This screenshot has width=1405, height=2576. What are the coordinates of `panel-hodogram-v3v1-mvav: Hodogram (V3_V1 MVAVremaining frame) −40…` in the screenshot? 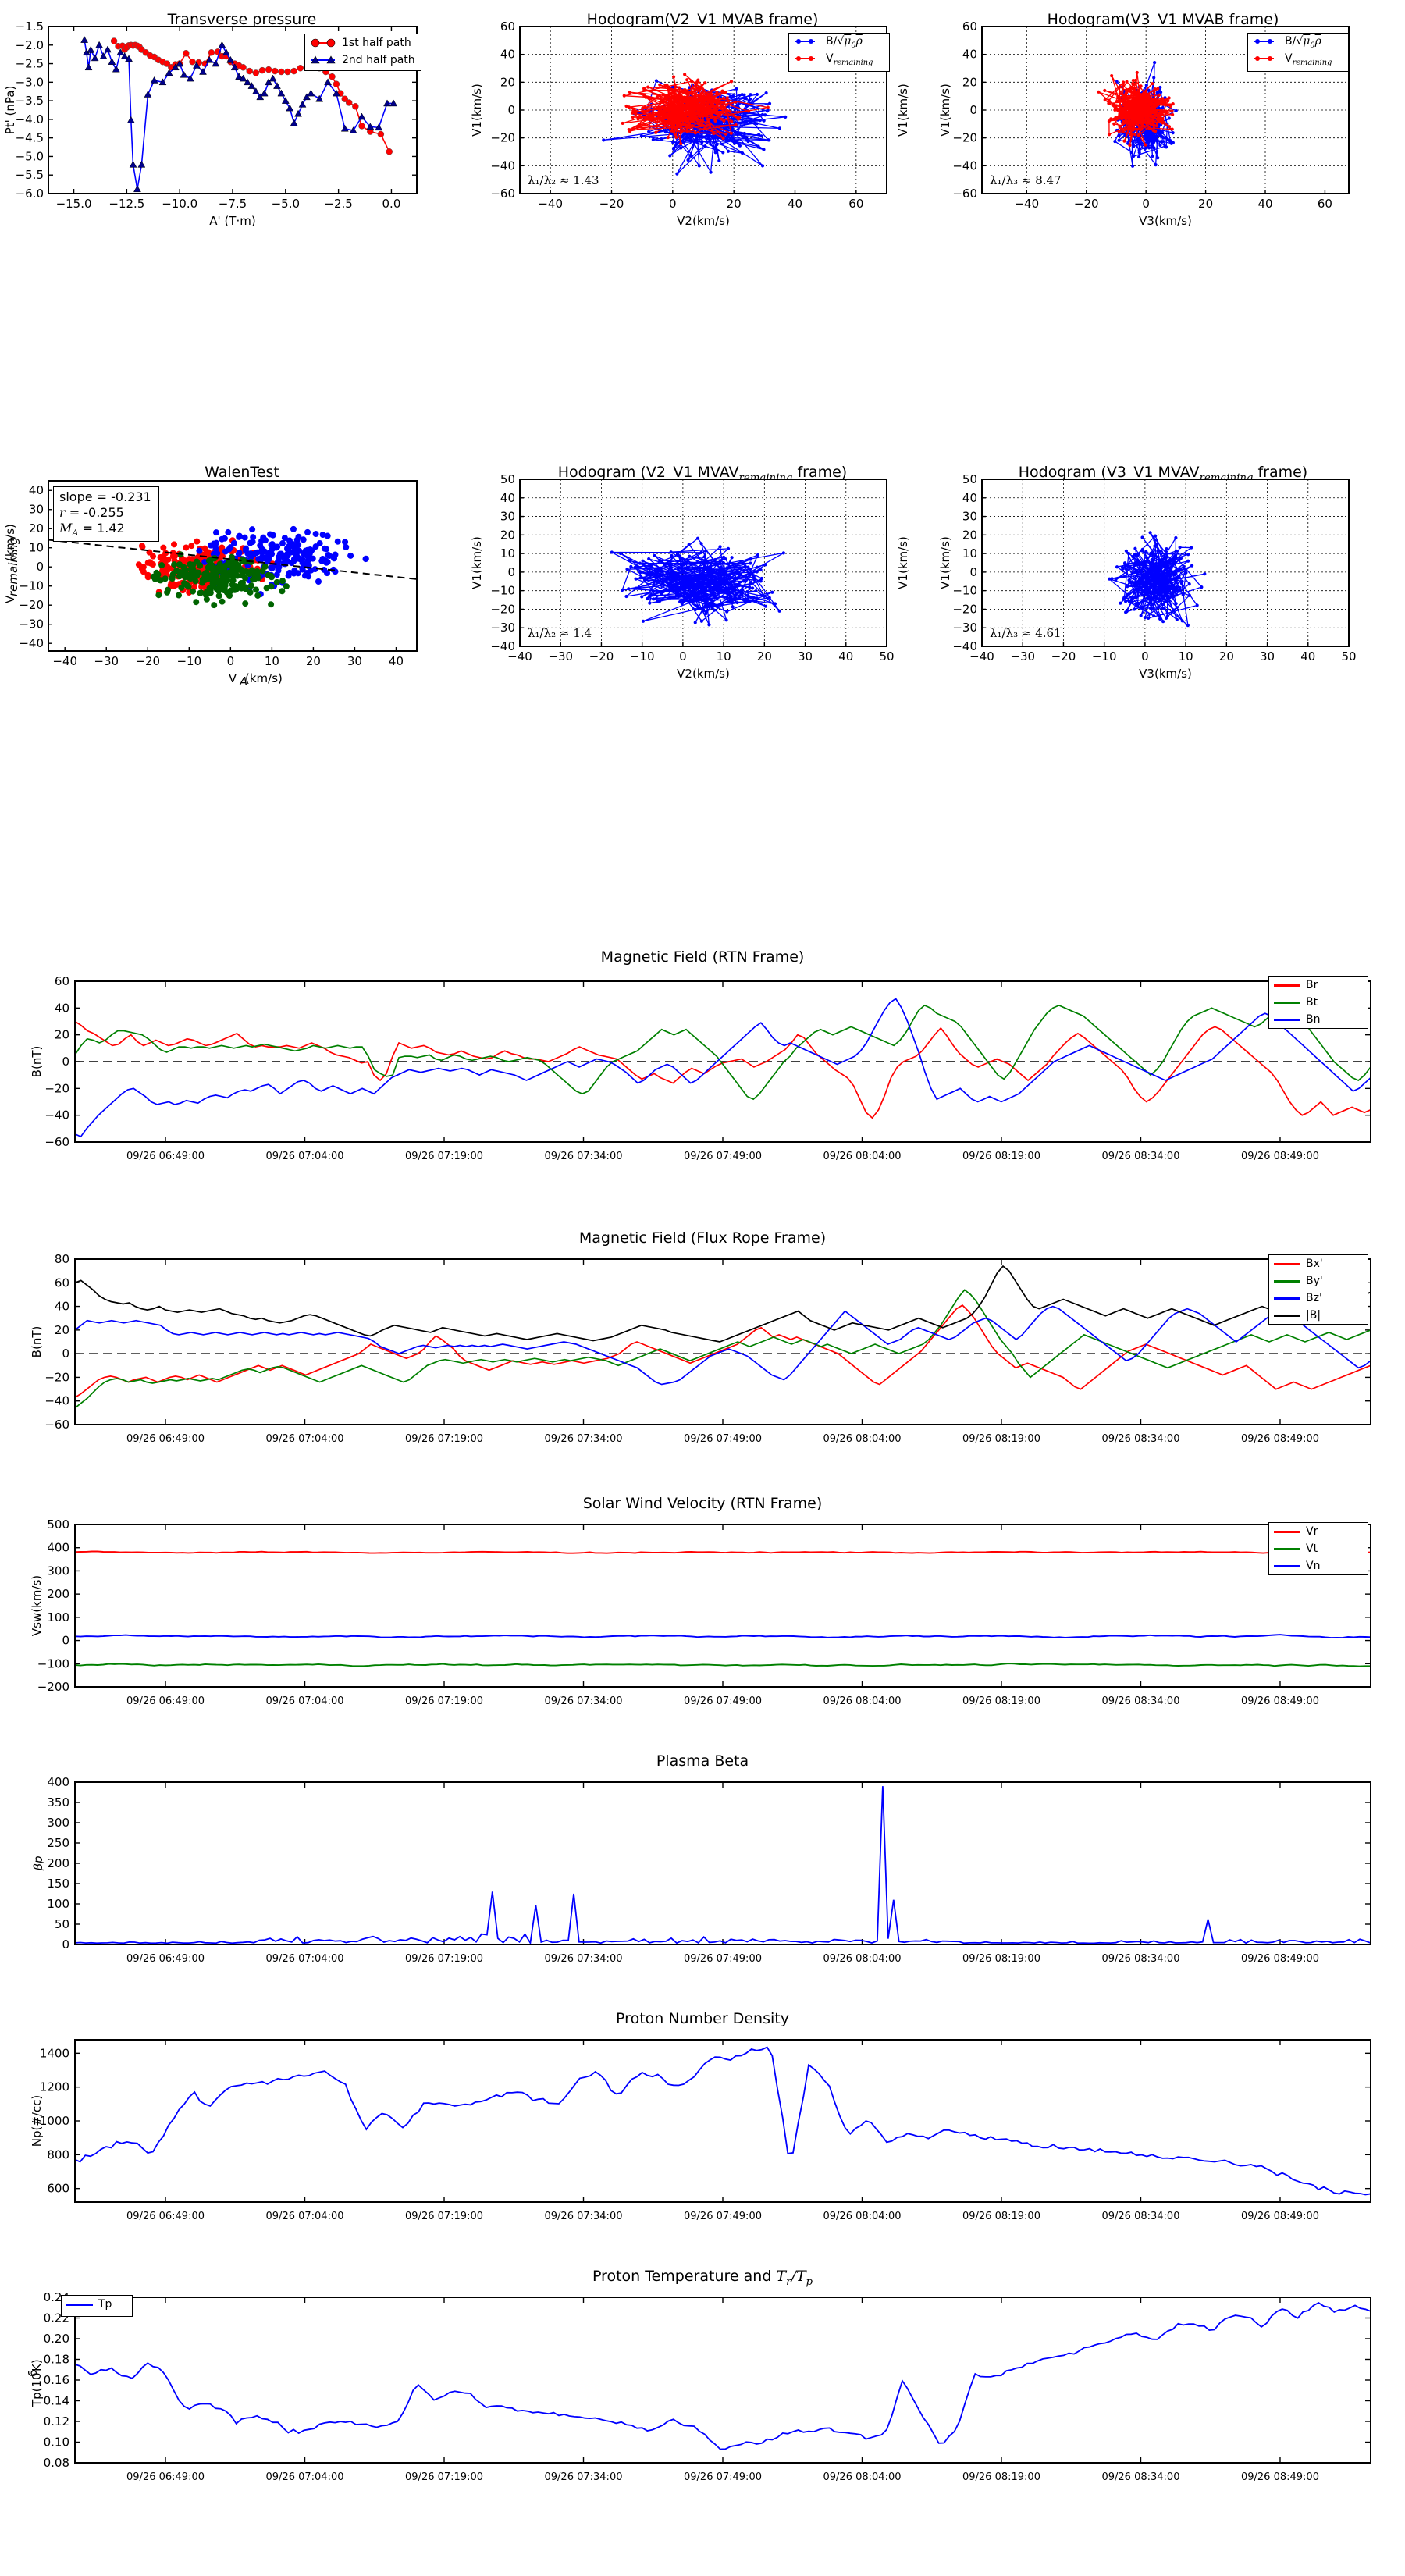 It's located at (1171, 574).